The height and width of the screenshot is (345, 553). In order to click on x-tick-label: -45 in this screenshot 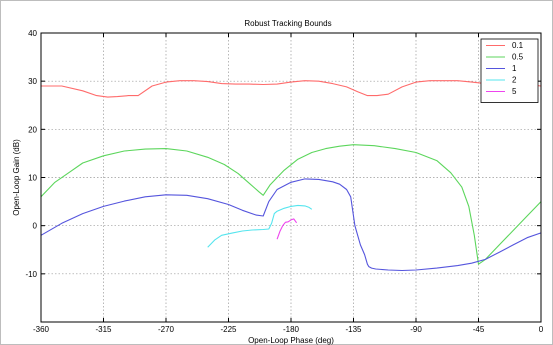, I will do `click(479, 329)`.